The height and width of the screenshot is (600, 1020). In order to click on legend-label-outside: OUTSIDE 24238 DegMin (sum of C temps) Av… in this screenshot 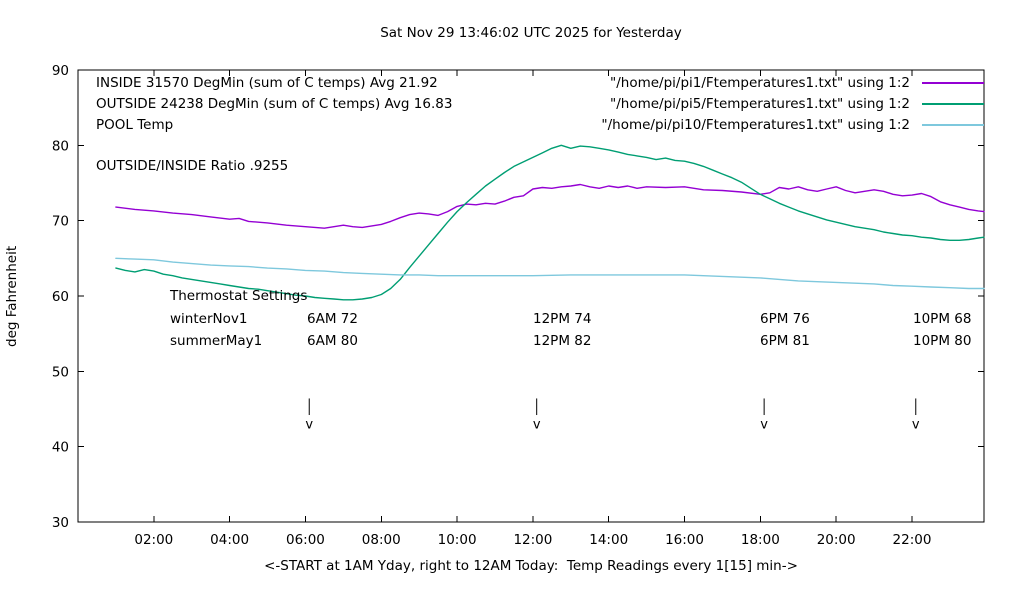, I will do `click(274, 103)`.